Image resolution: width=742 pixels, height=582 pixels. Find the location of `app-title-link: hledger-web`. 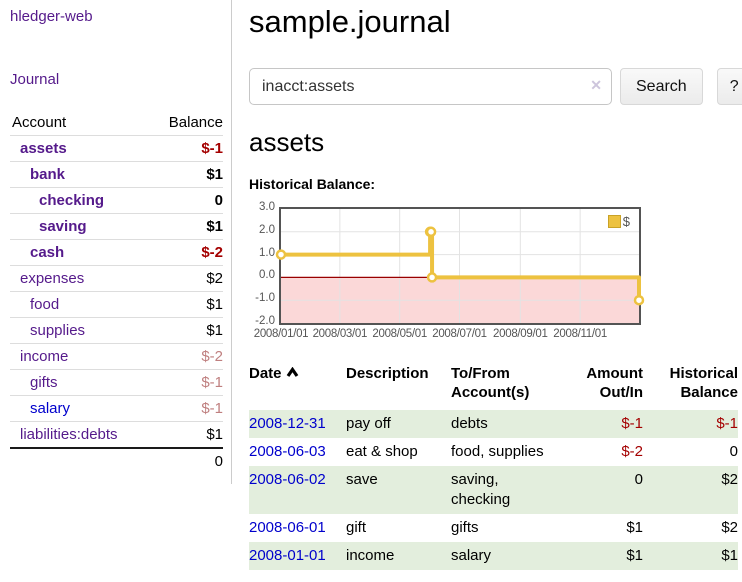

app-title-link: hledger-web is located at coordinates (51, 16).